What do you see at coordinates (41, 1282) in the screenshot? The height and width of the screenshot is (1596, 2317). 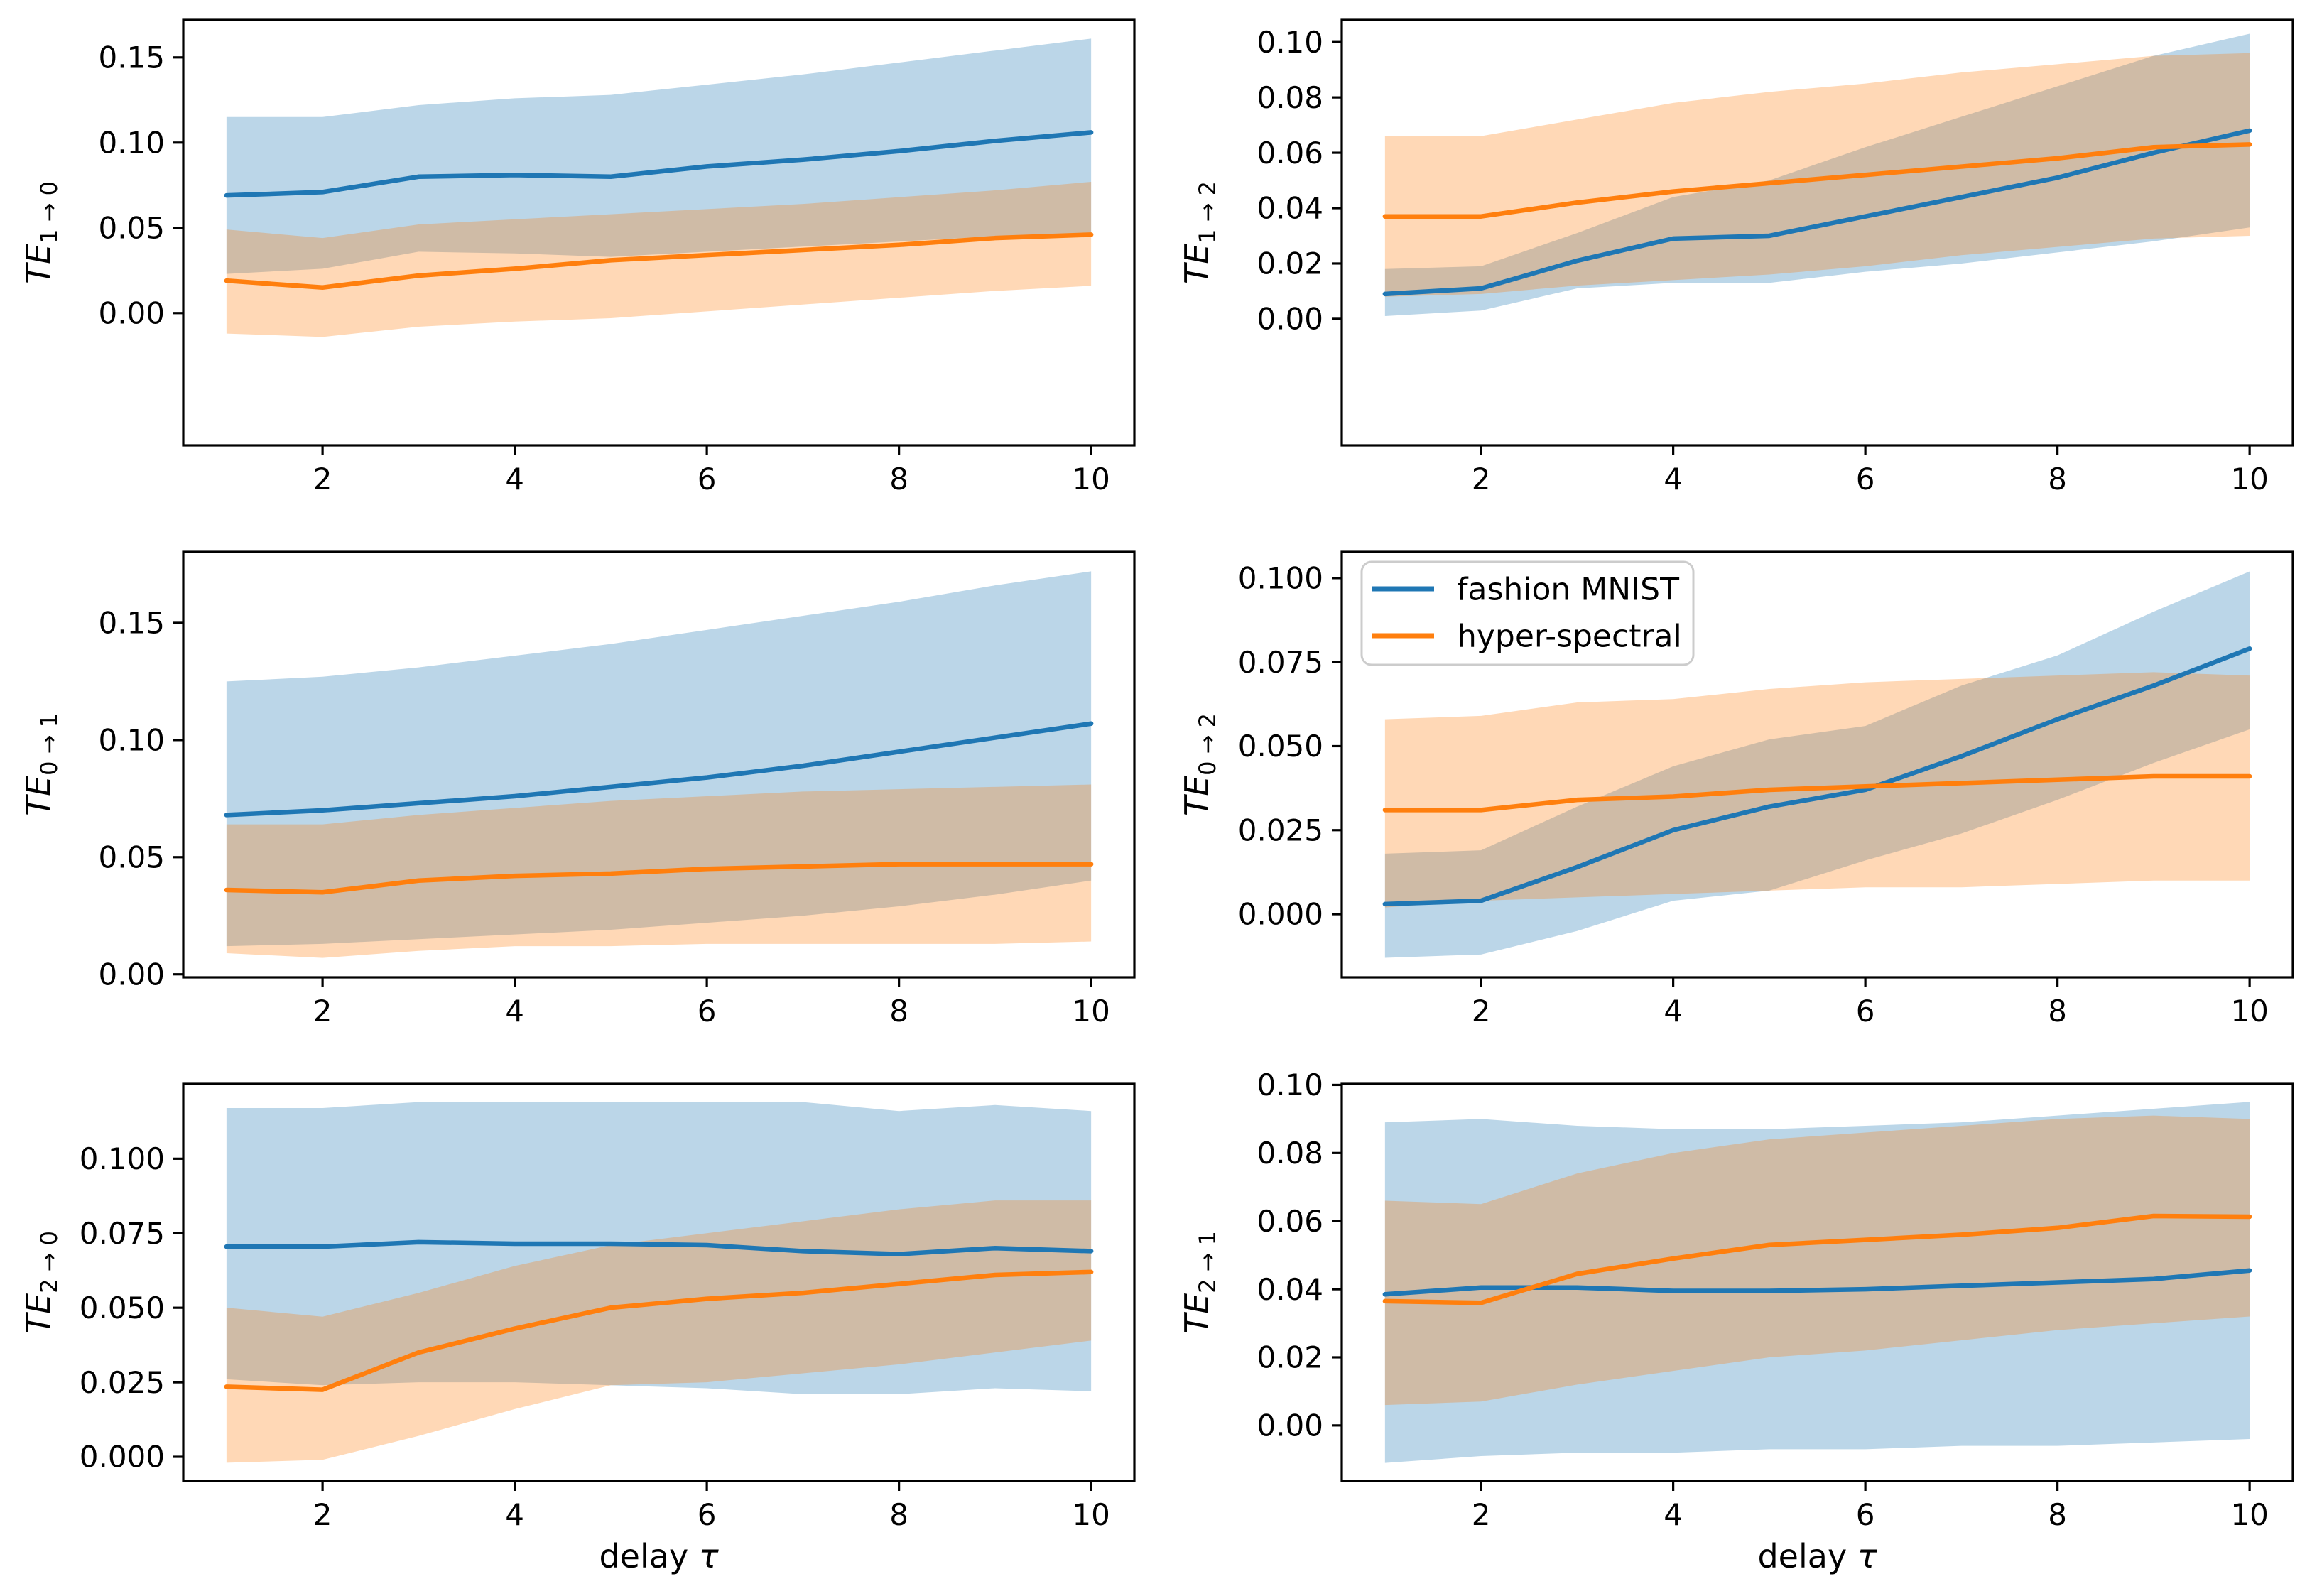 I see `y-axis-label: TE2 → 0` at bounding box center [41, 1282].